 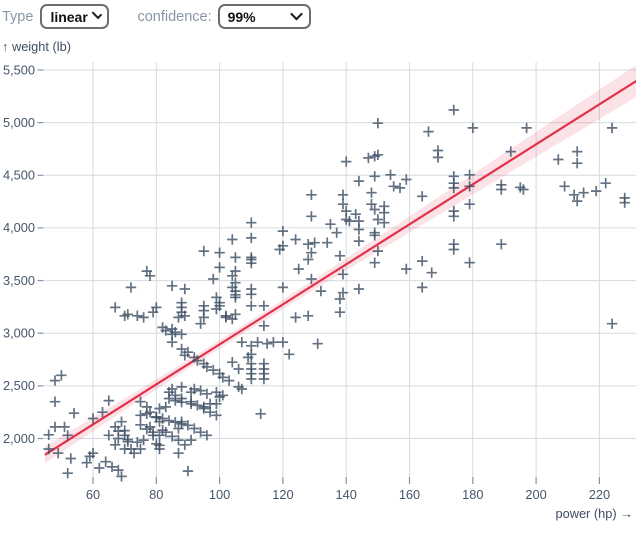 What do you see at coordinates (599, 494) in the screenshot?
I see `x-tick-label: 220` at bounding box center [599, 494].